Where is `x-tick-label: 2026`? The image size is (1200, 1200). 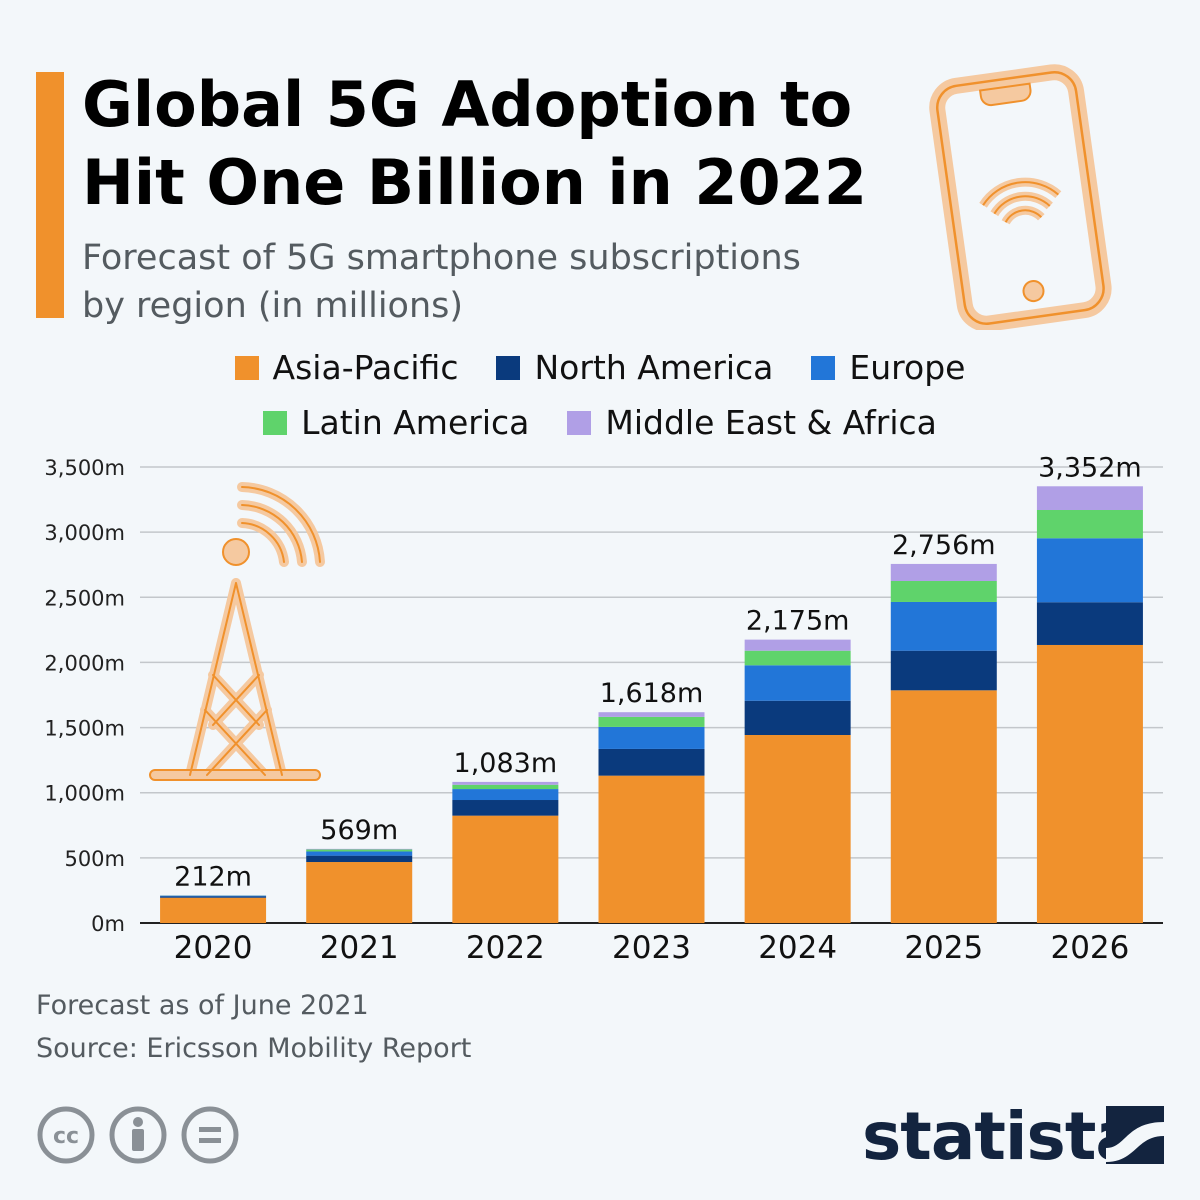
x-tick-label: 2026 is located at coordinates (1089, 948).